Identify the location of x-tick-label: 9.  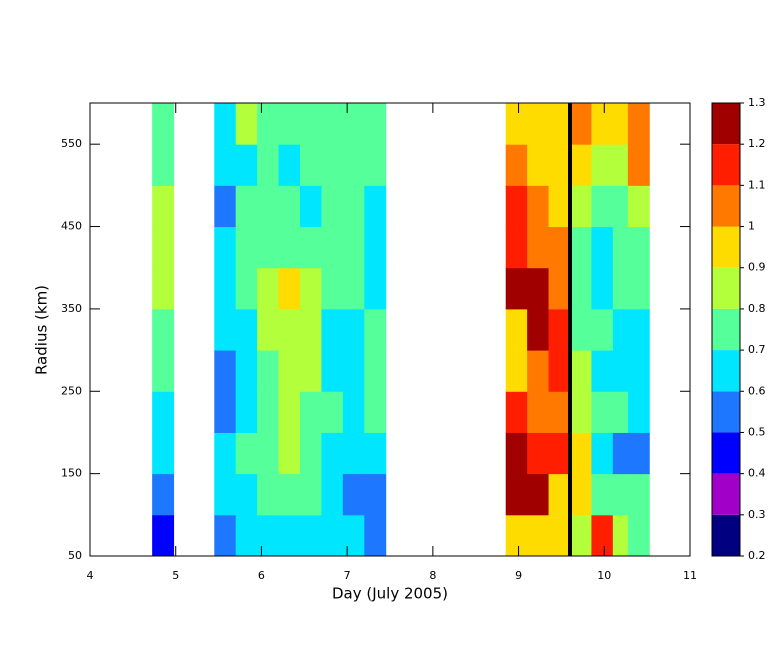
(518, 575).